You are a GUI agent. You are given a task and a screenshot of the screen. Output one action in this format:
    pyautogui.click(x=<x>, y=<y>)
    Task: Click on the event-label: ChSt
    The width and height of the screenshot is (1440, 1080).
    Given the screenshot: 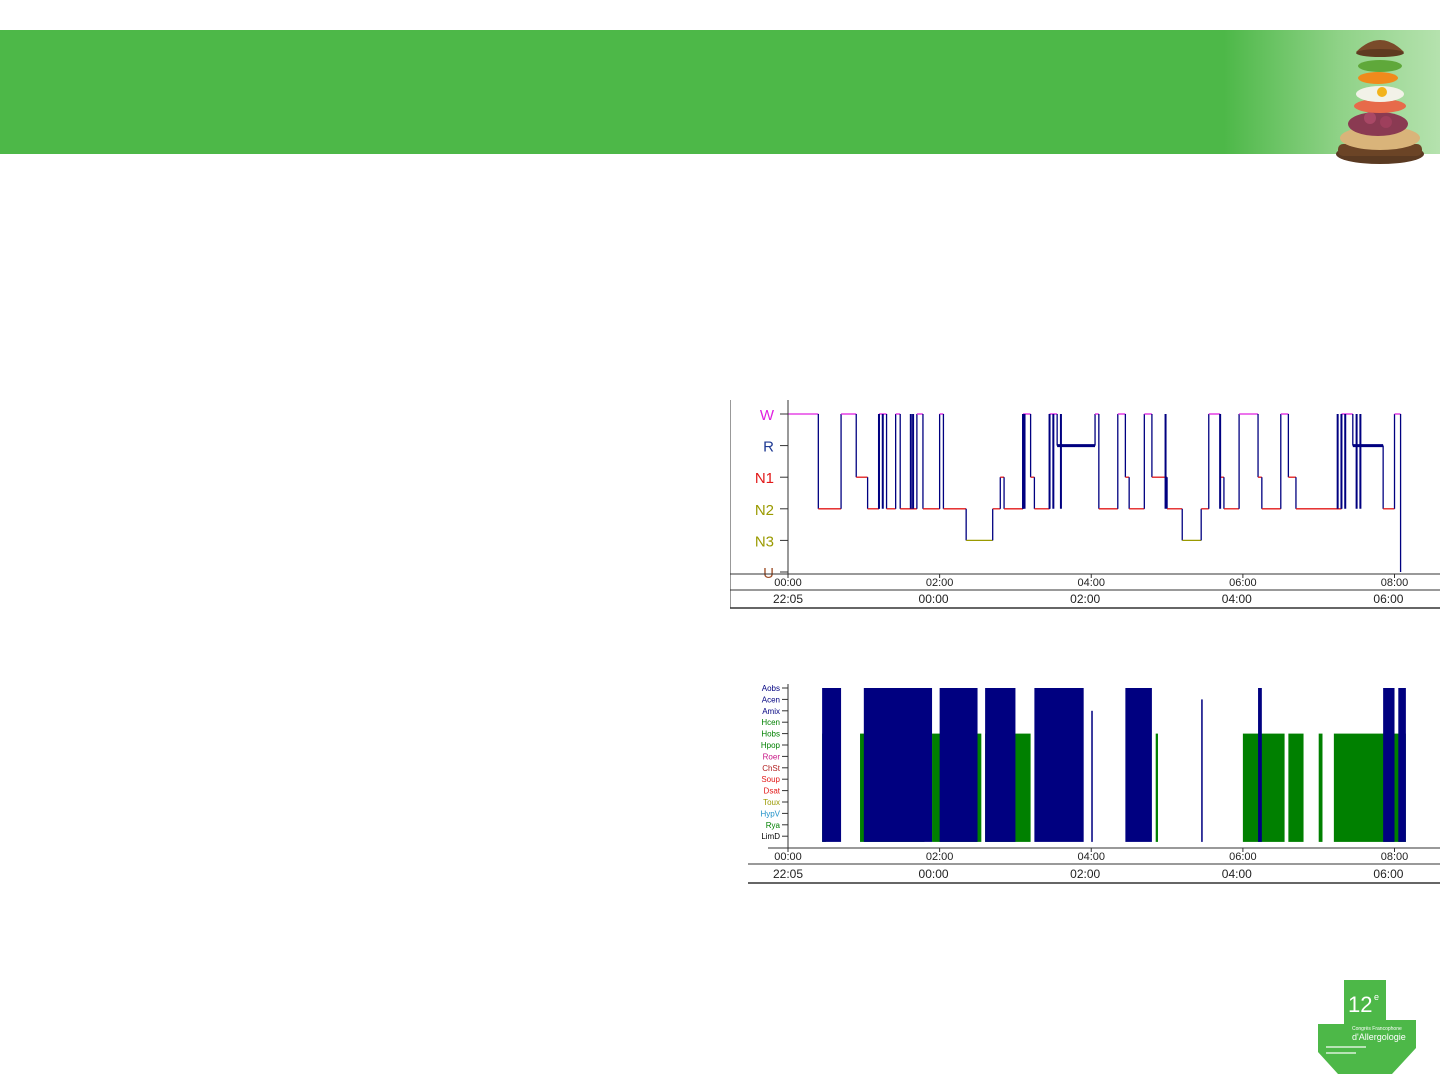 What is the action you would take?
    pyautogui.click(x=771, y=768)
    